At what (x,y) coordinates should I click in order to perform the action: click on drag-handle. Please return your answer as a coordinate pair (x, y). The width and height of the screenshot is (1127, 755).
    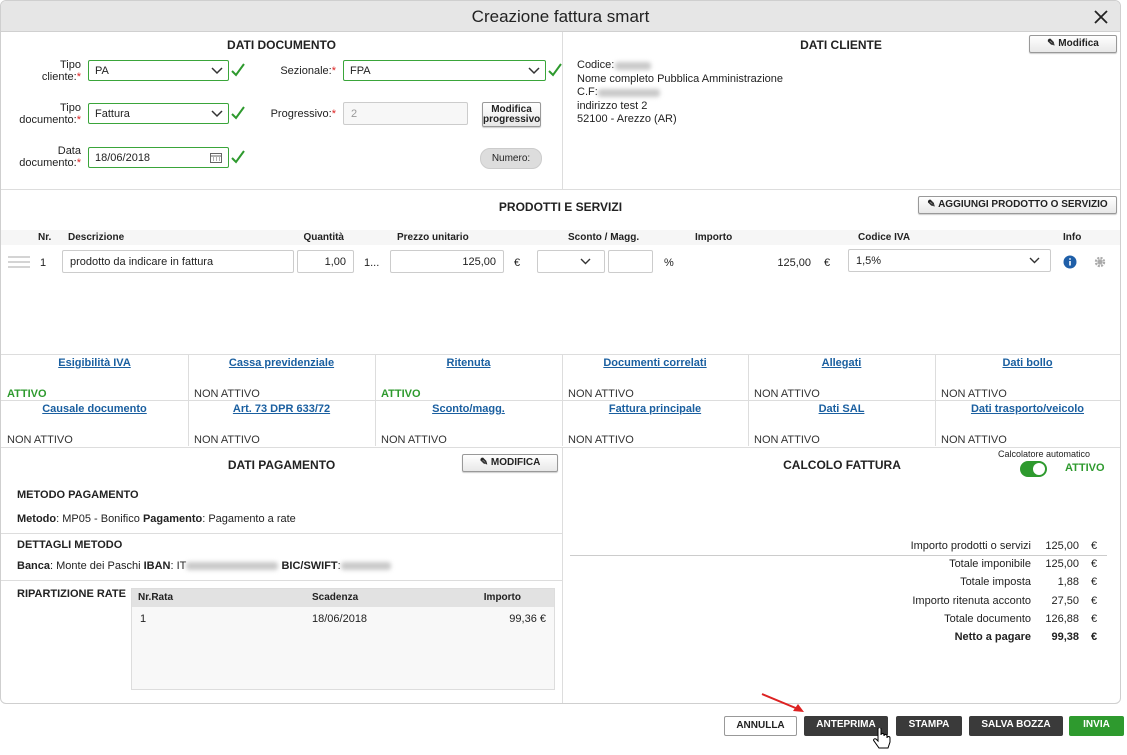
    Looking at the image, I should click on (19, 262).